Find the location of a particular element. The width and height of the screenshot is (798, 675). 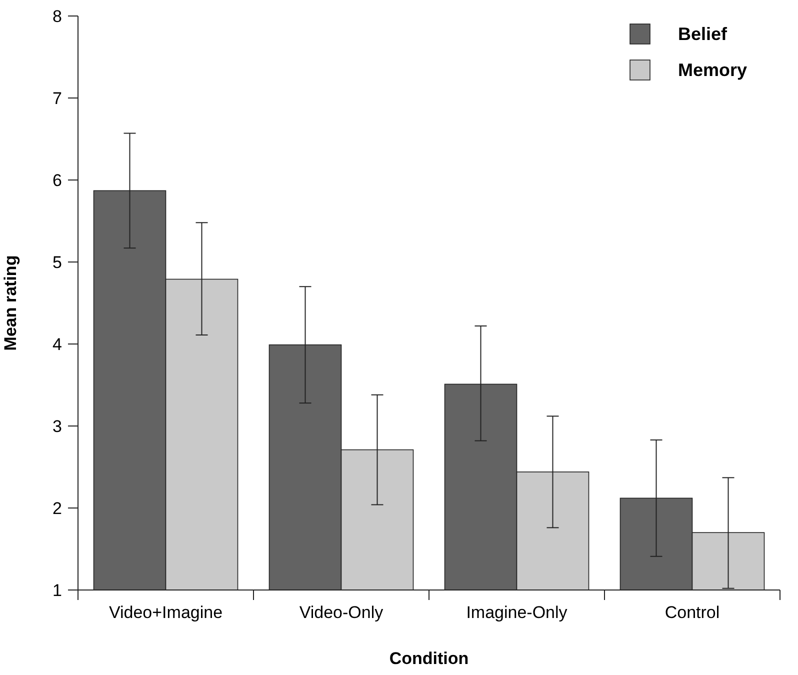

x-axis-title: Condition is located at coordinates (429, 658).